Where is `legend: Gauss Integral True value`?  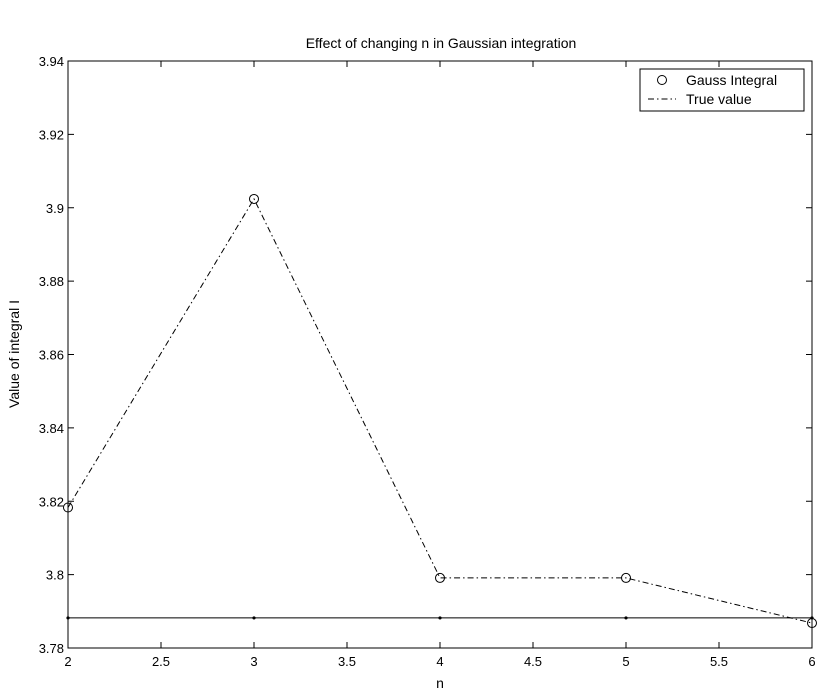 legend: Gauss Integral True value is located at coordinates (722, 90).